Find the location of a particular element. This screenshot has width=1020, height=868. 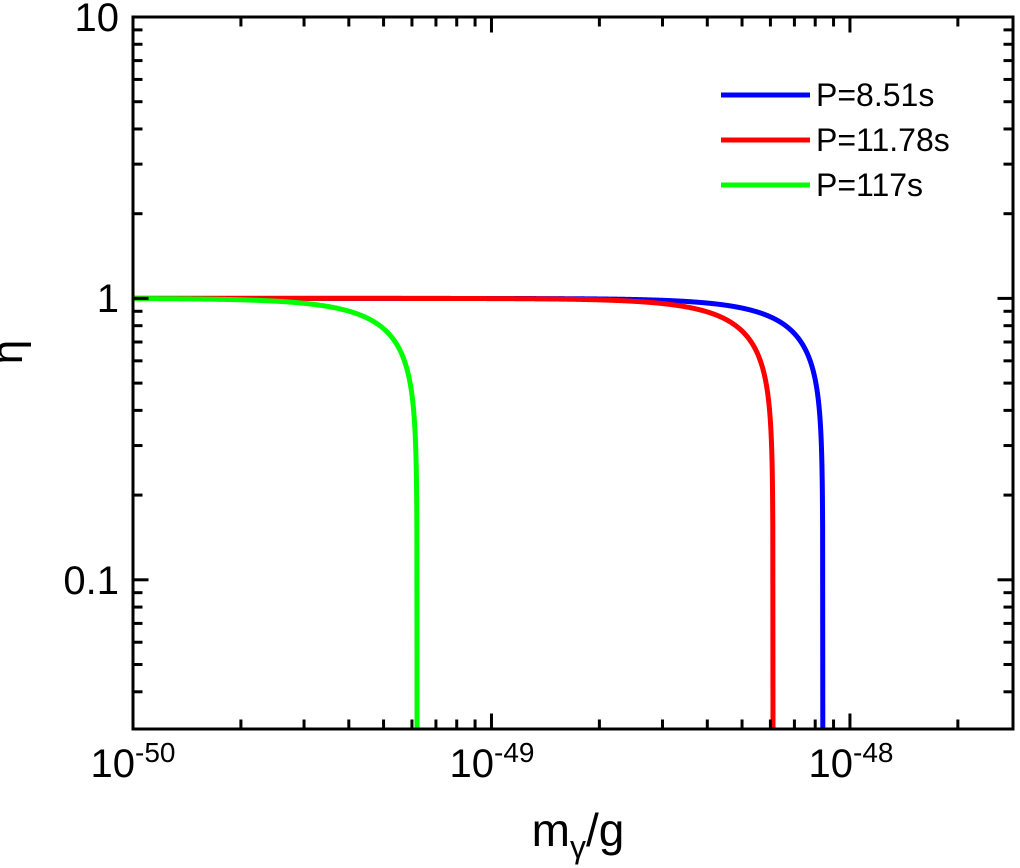

y-tick-label-1: 1 is located at coordinates (108, 299).